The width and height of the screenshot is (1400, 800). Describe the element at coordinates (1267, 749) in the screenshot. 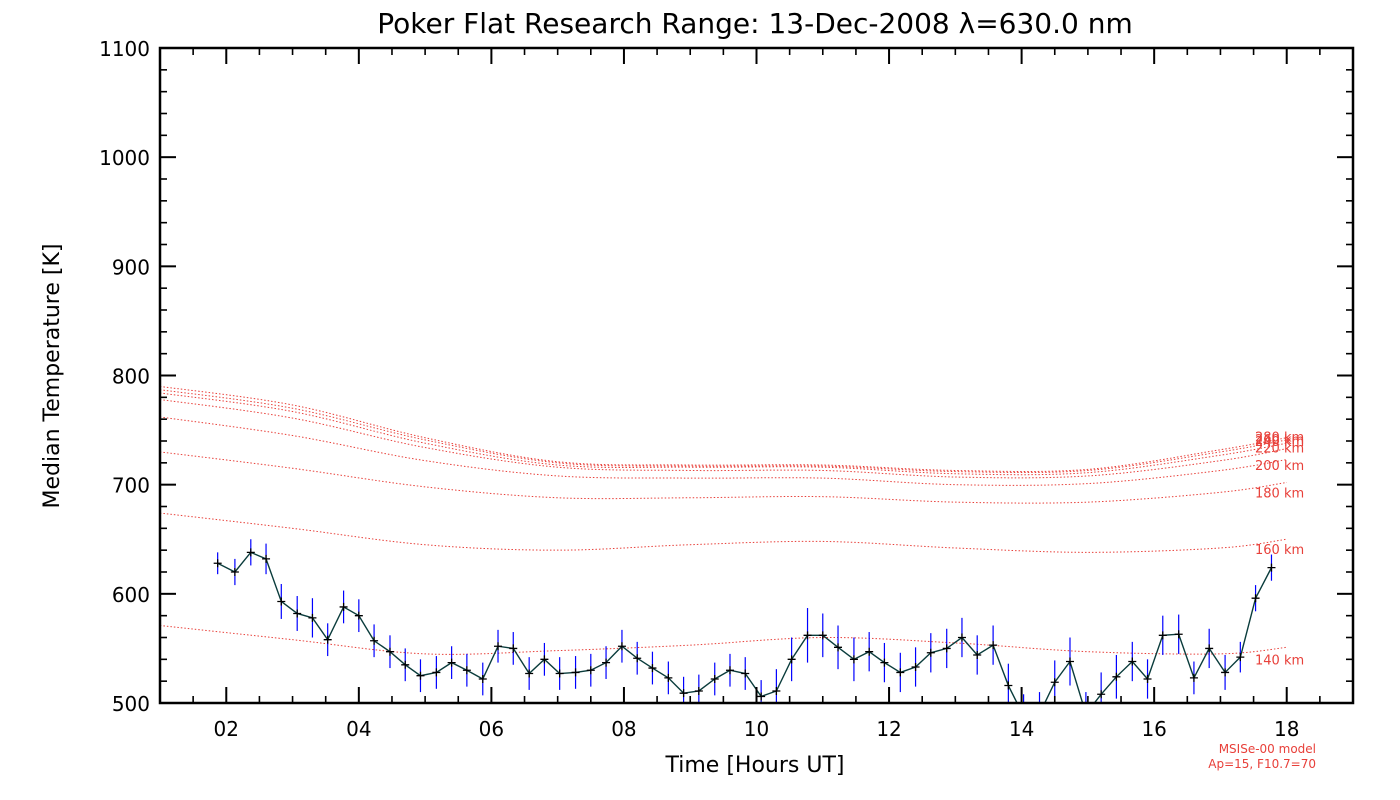

I see `model-note: MSISe-00 model` at that location.